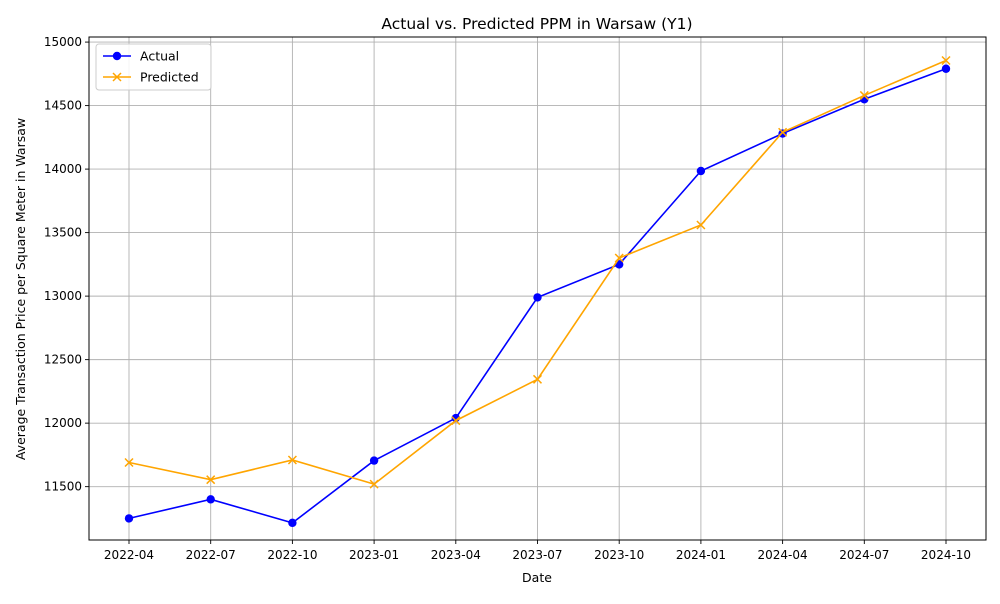 This screenshot has width=1000, height=604. What do you see at coordinates (619, 555) in the screenshot?
I see `x-tick-label: 2023-10` at bounding box center [619, 555].